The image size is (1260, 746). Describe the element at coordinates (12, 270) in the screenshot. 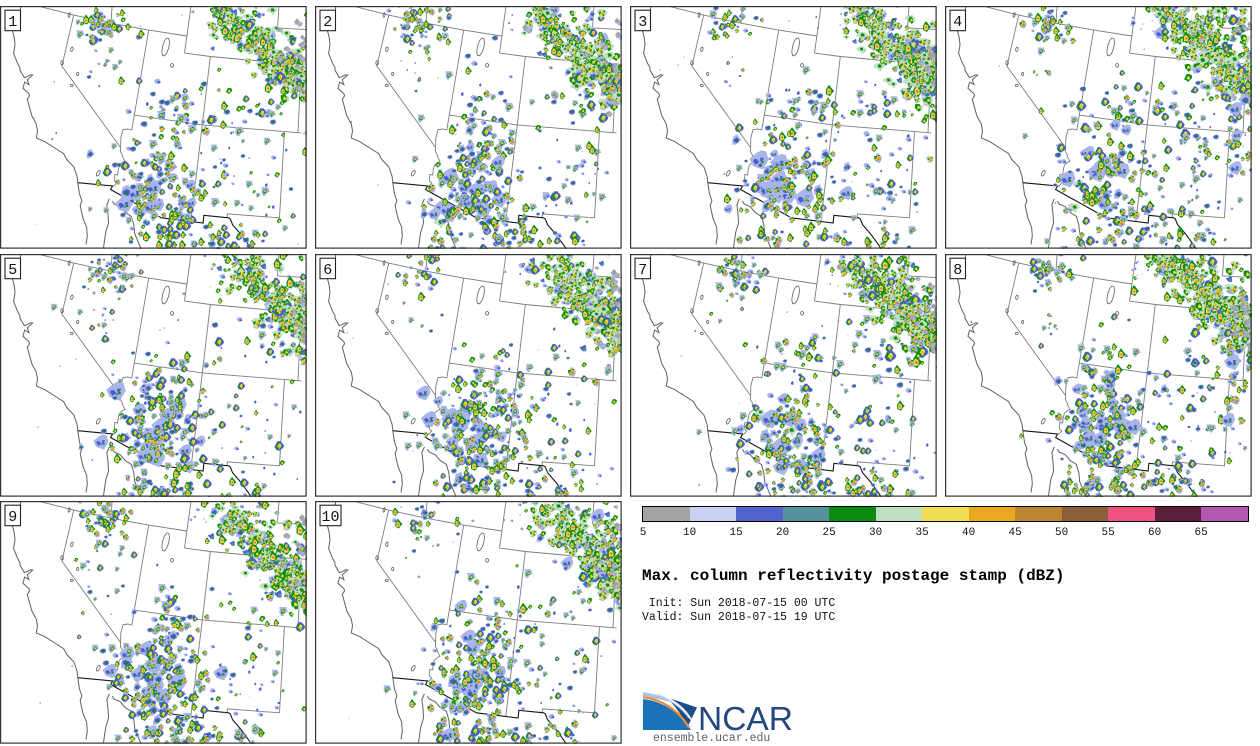

I see `svg-text: 5` at that location.